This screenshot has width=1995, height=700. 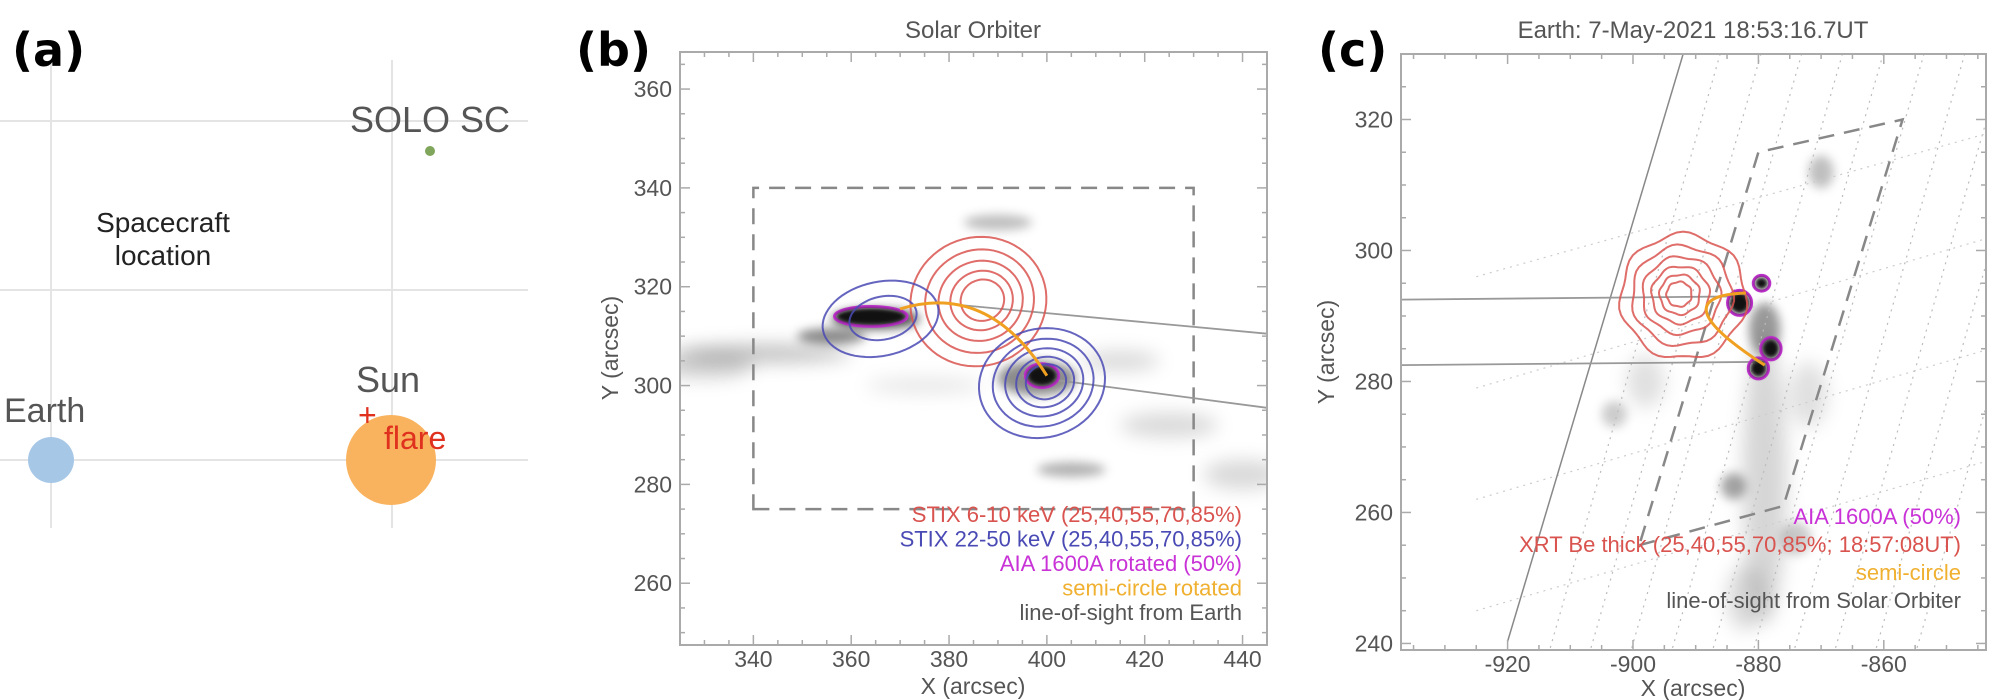 I want to click on legend-entry: line-of-sight from Solar Orbiter, so click(x=1813, y=600).